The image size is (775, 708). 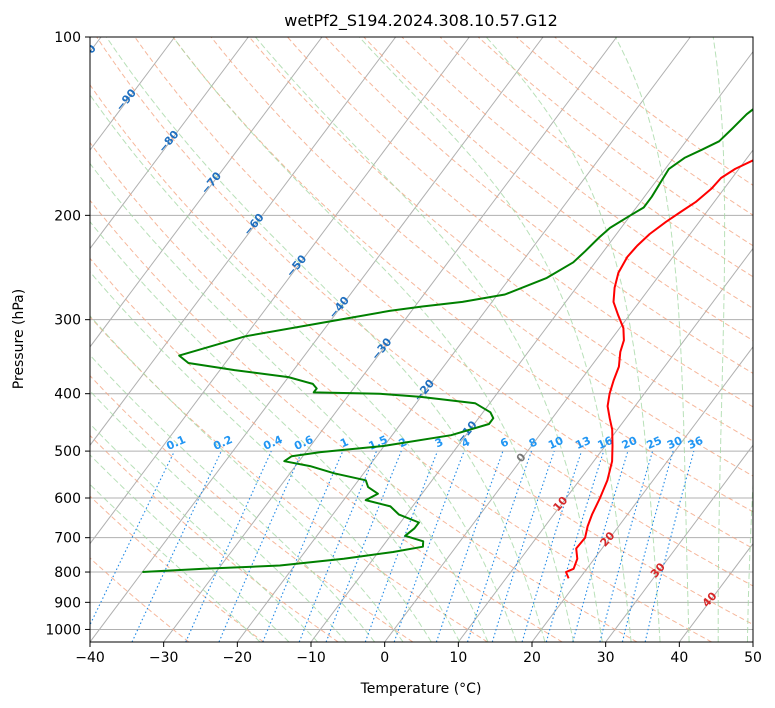 I want to click on mixing-ratio-label: 16, so click(x=606, y=443).